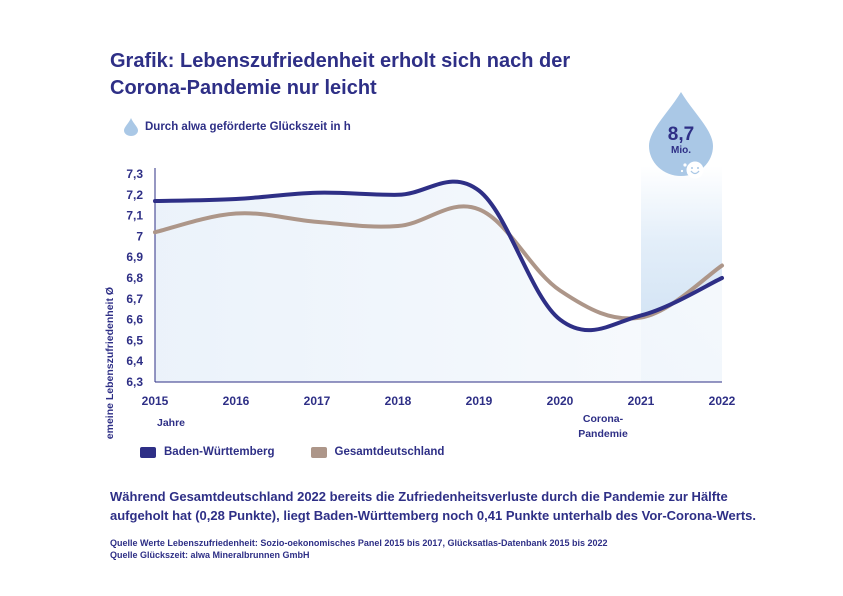 The width and height of the screenshot is (843, 596). I want to click on x-tick-label: 2022, so click(722, 401).